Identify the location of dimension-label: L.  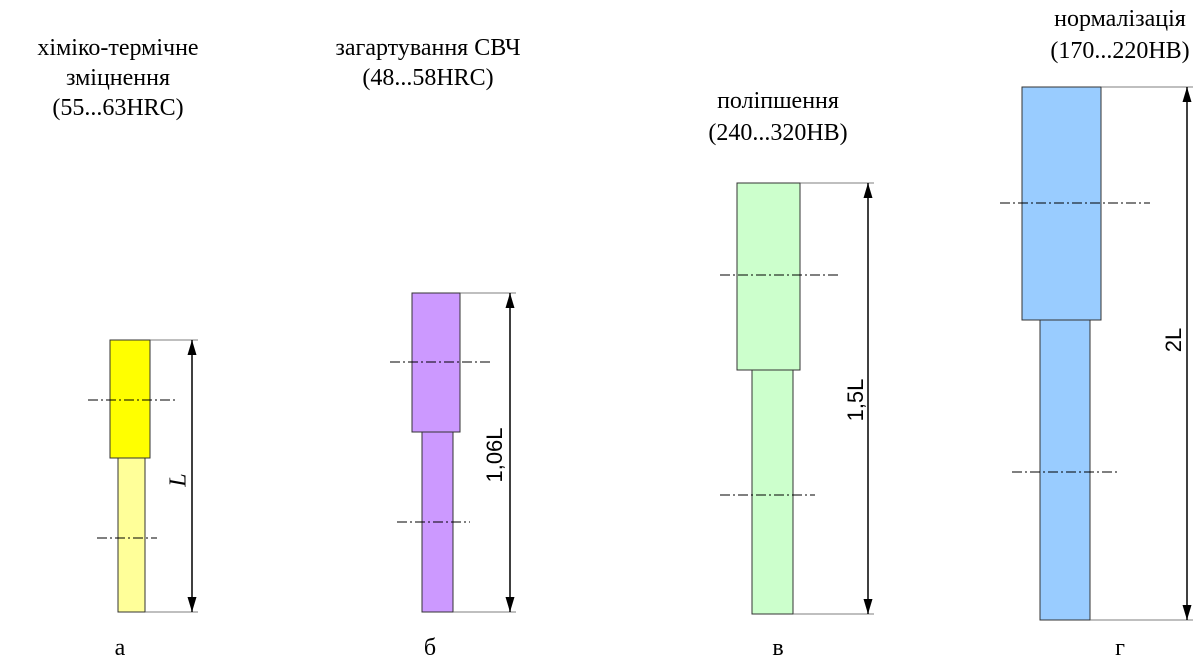
(179, 480).